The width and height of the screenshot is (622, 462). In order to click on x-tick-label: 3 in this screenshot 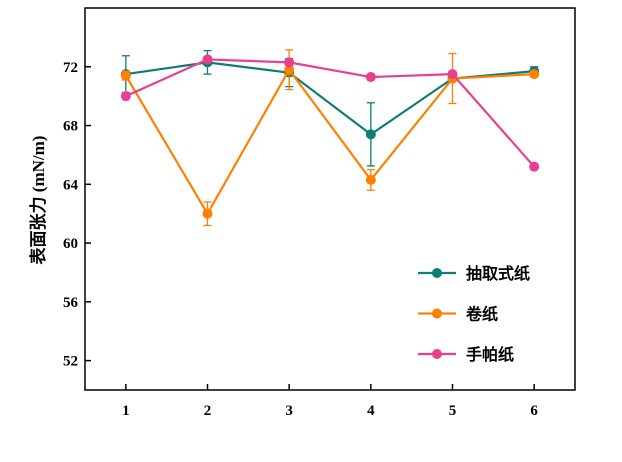, I will do `click(289, 411)`.